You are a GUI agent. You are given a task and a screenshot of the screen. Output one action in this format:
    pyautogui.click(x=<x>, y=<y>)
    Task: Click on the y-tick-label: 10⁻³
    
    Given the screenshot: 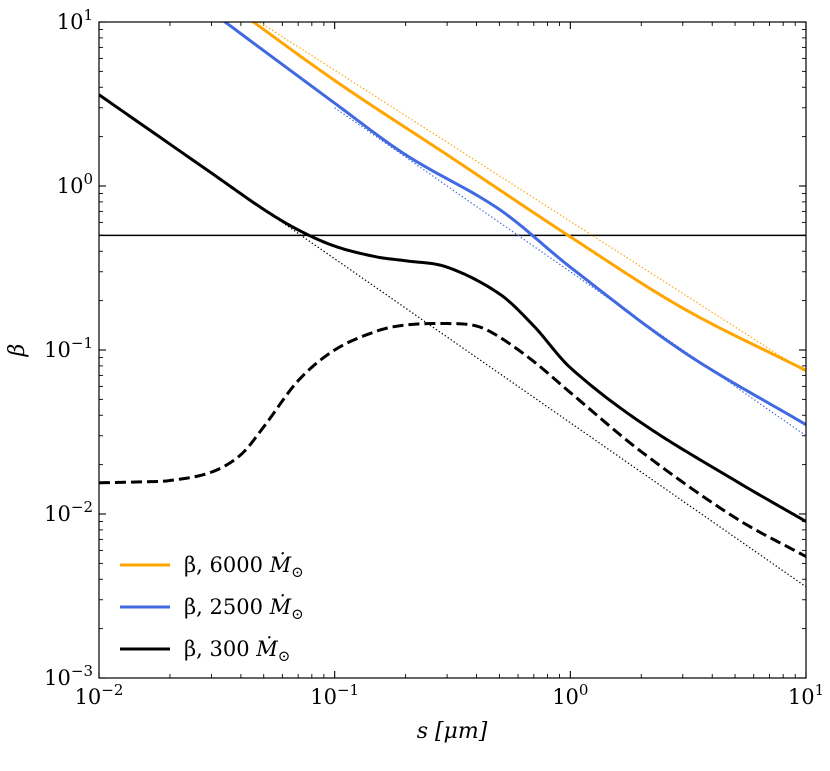 What is the action you would take?
    pyautogui.click(x=68, y=676)
    